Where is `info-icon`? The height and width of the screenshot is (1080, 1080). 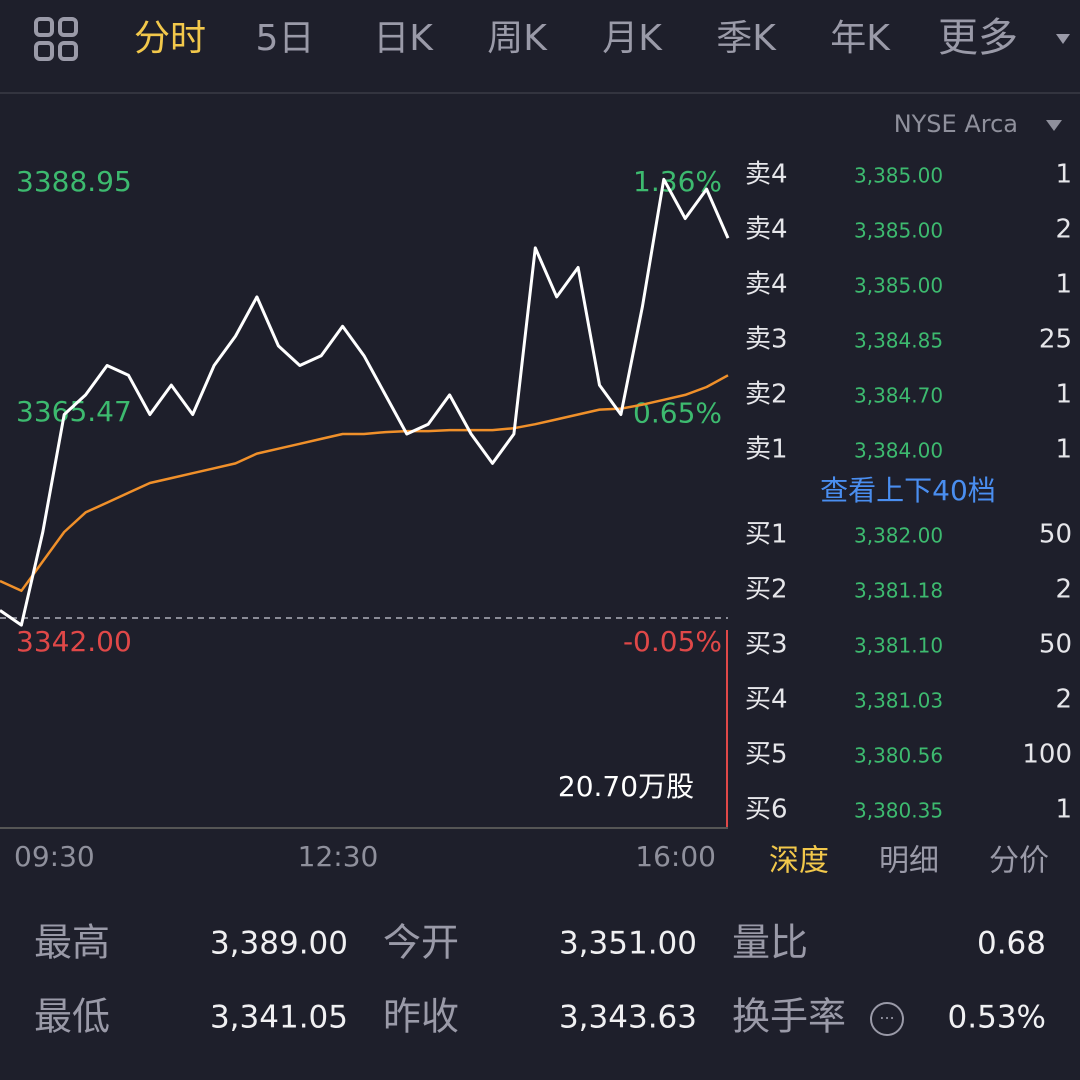 info-icon is located at coordinates (887, 1019).